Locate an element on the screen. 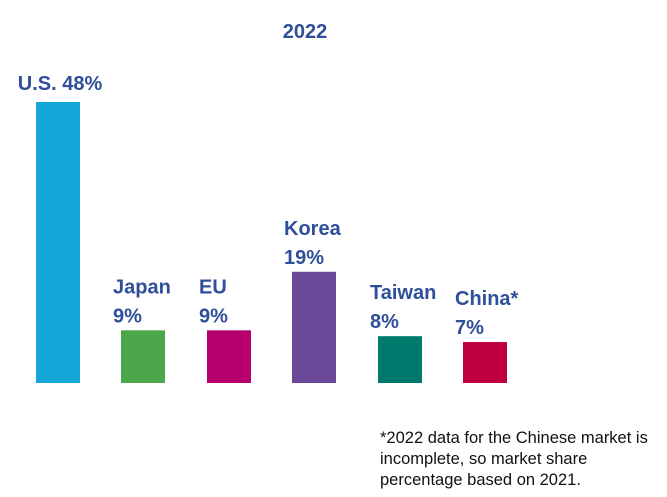 The image size is (667, 497). chart-title: 2022 is located at coordinates (305, 32).